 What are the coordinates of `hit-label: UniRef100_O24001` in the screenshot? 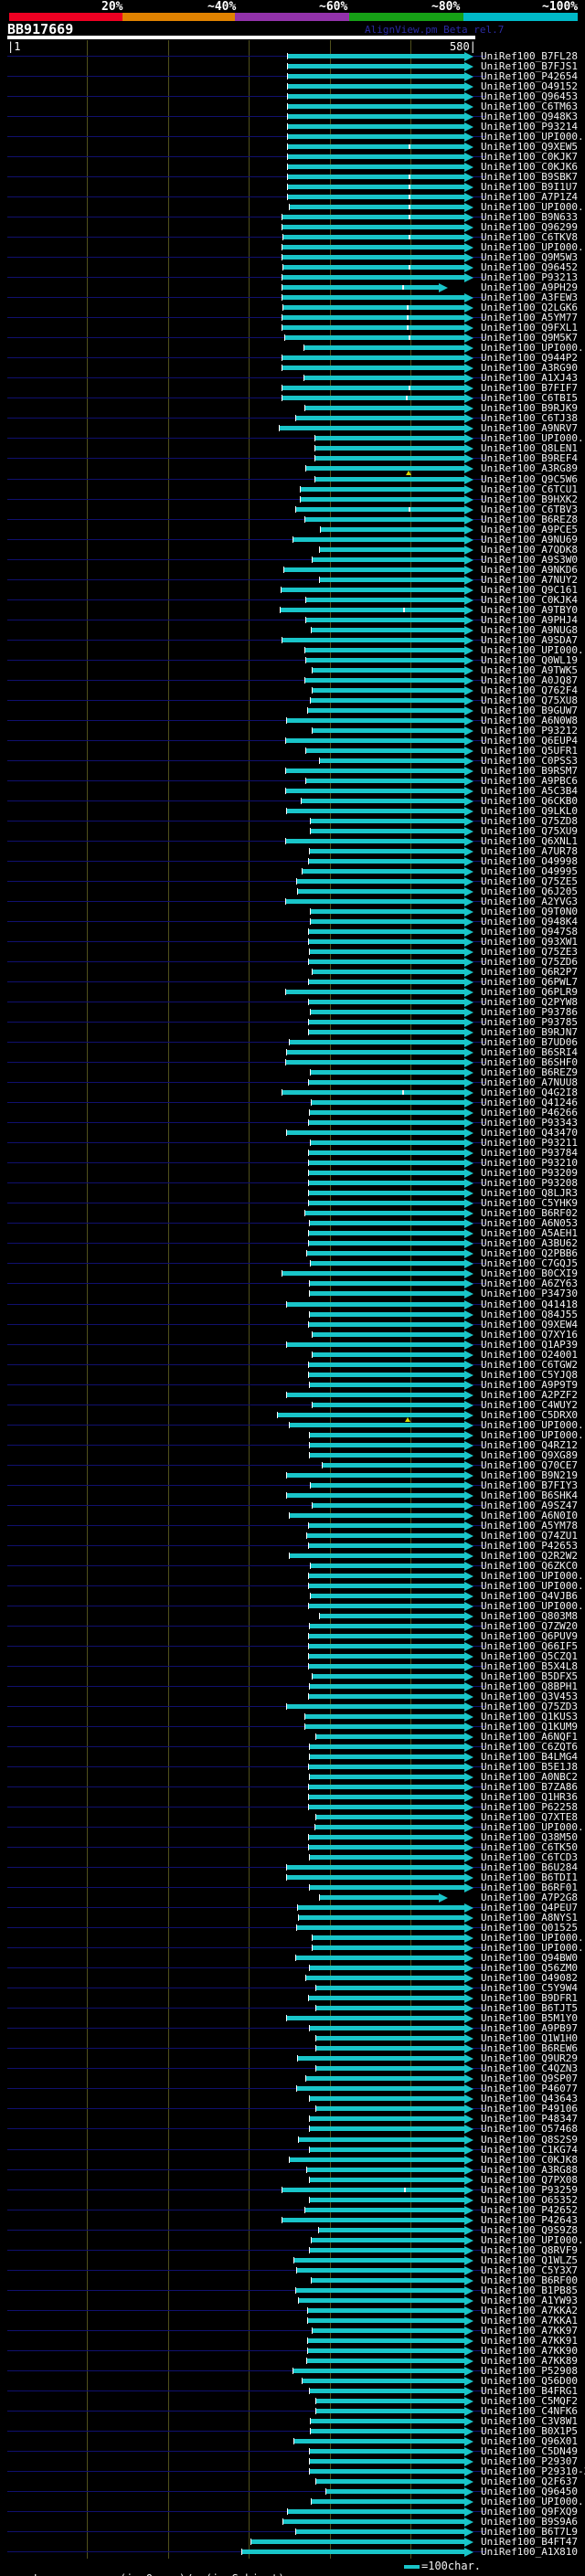 It's located at (530, 1354).